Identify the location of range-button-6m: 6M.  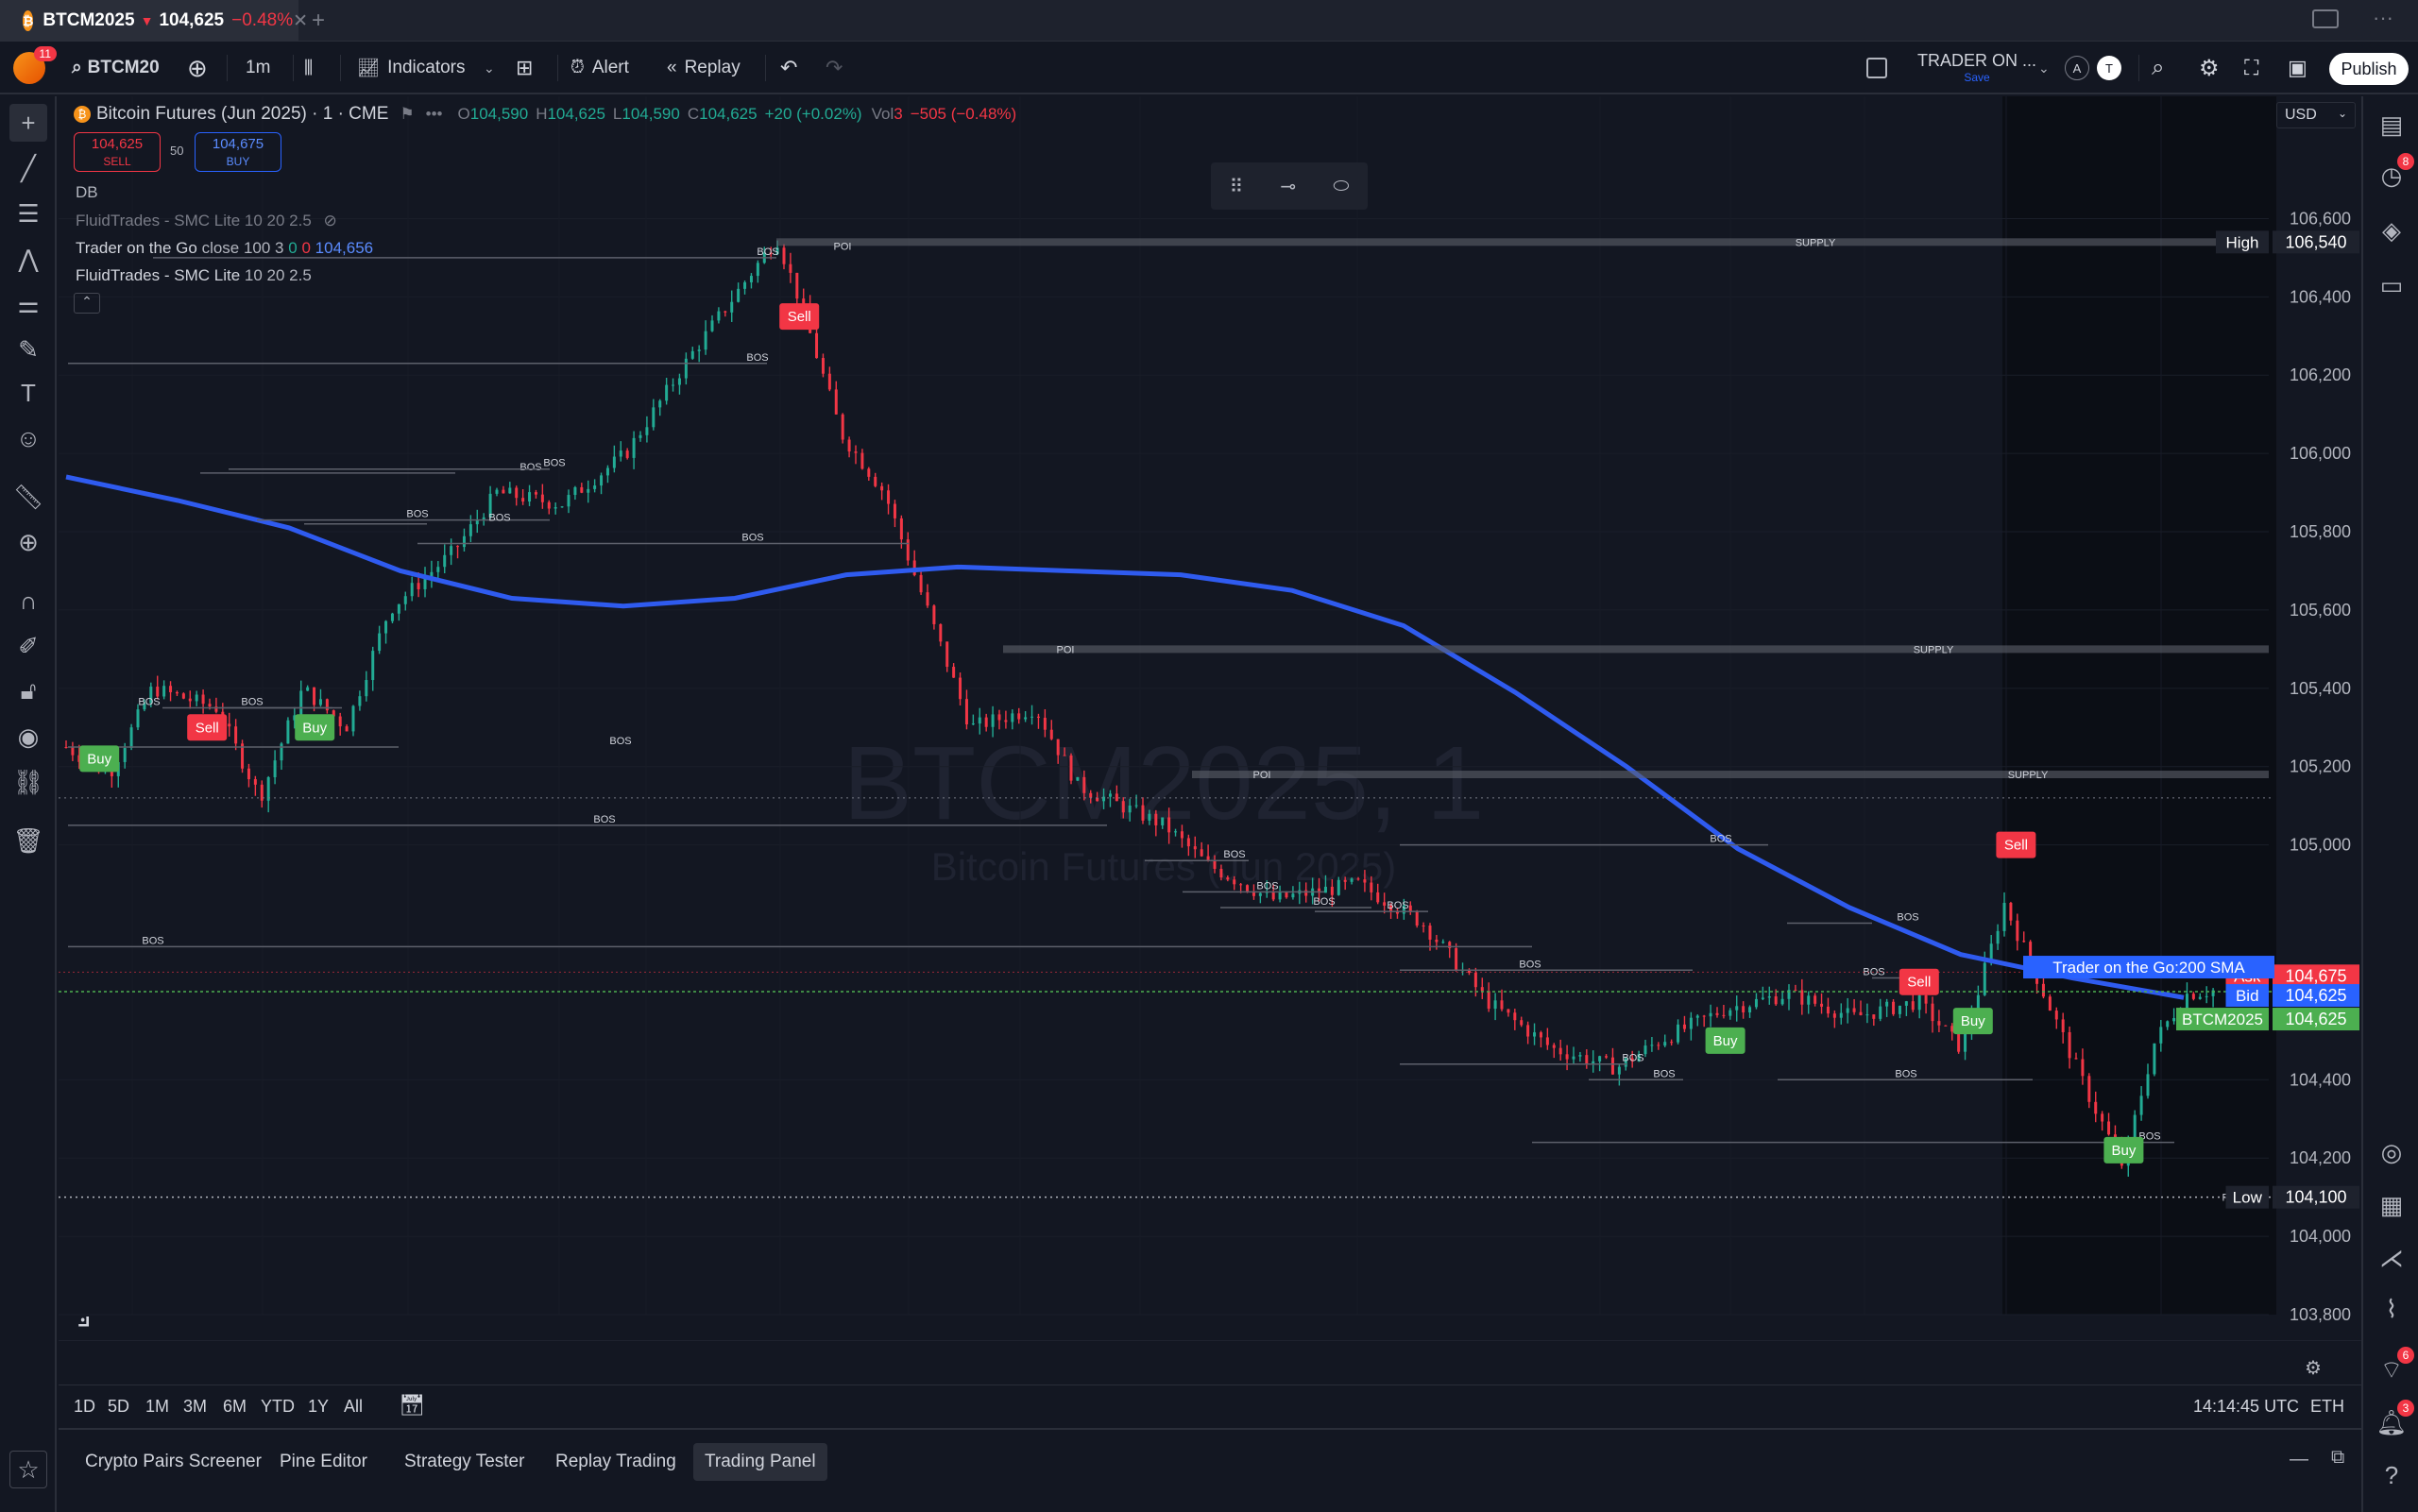
(235, 1406).